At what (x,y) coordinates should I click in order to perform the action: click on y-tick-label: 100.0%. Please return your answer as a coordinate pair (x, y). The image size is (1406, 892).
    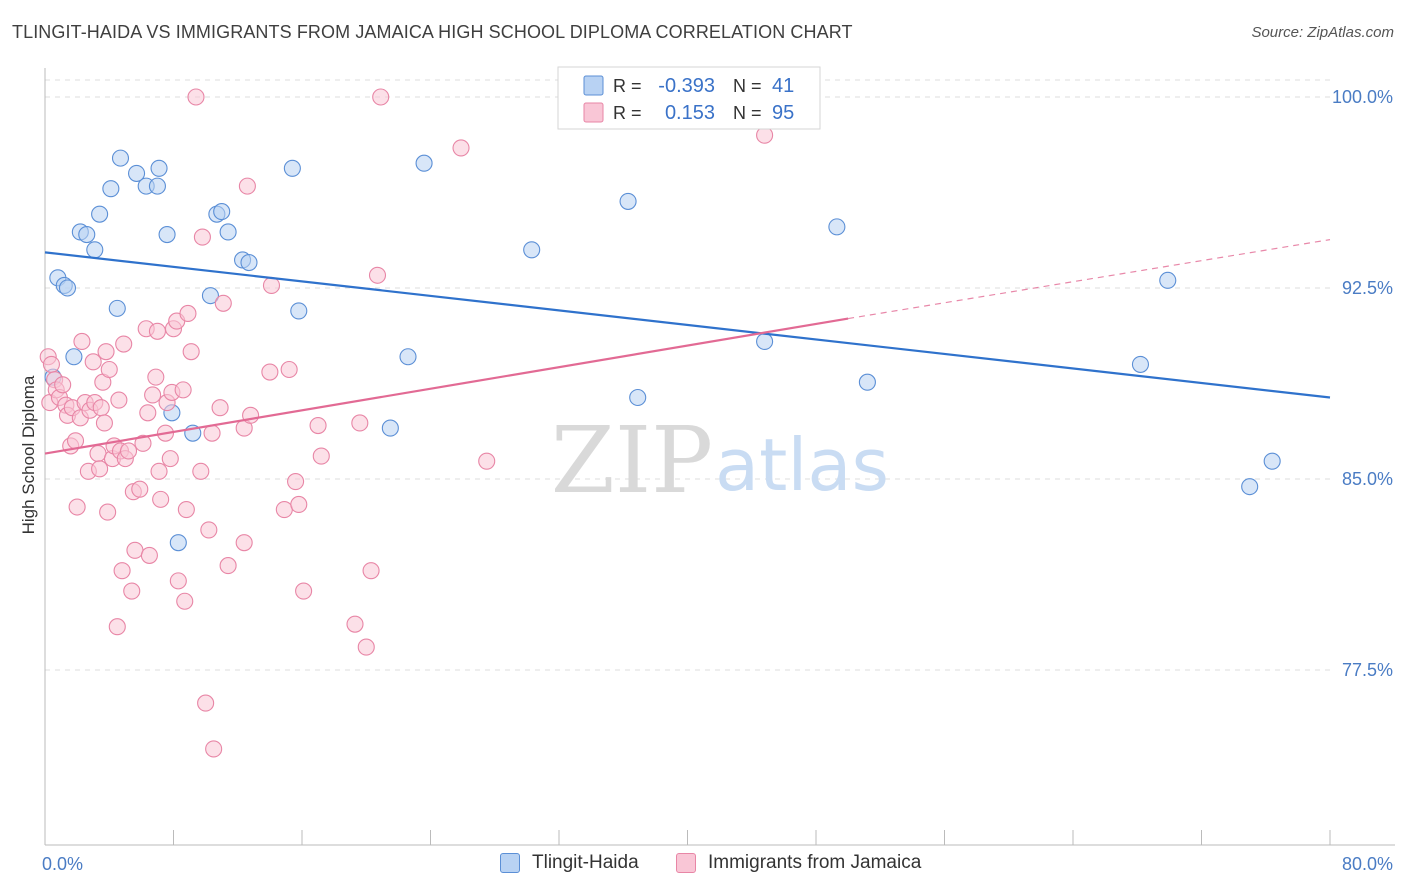
    Looking at the image, I should click on (1362, 97).